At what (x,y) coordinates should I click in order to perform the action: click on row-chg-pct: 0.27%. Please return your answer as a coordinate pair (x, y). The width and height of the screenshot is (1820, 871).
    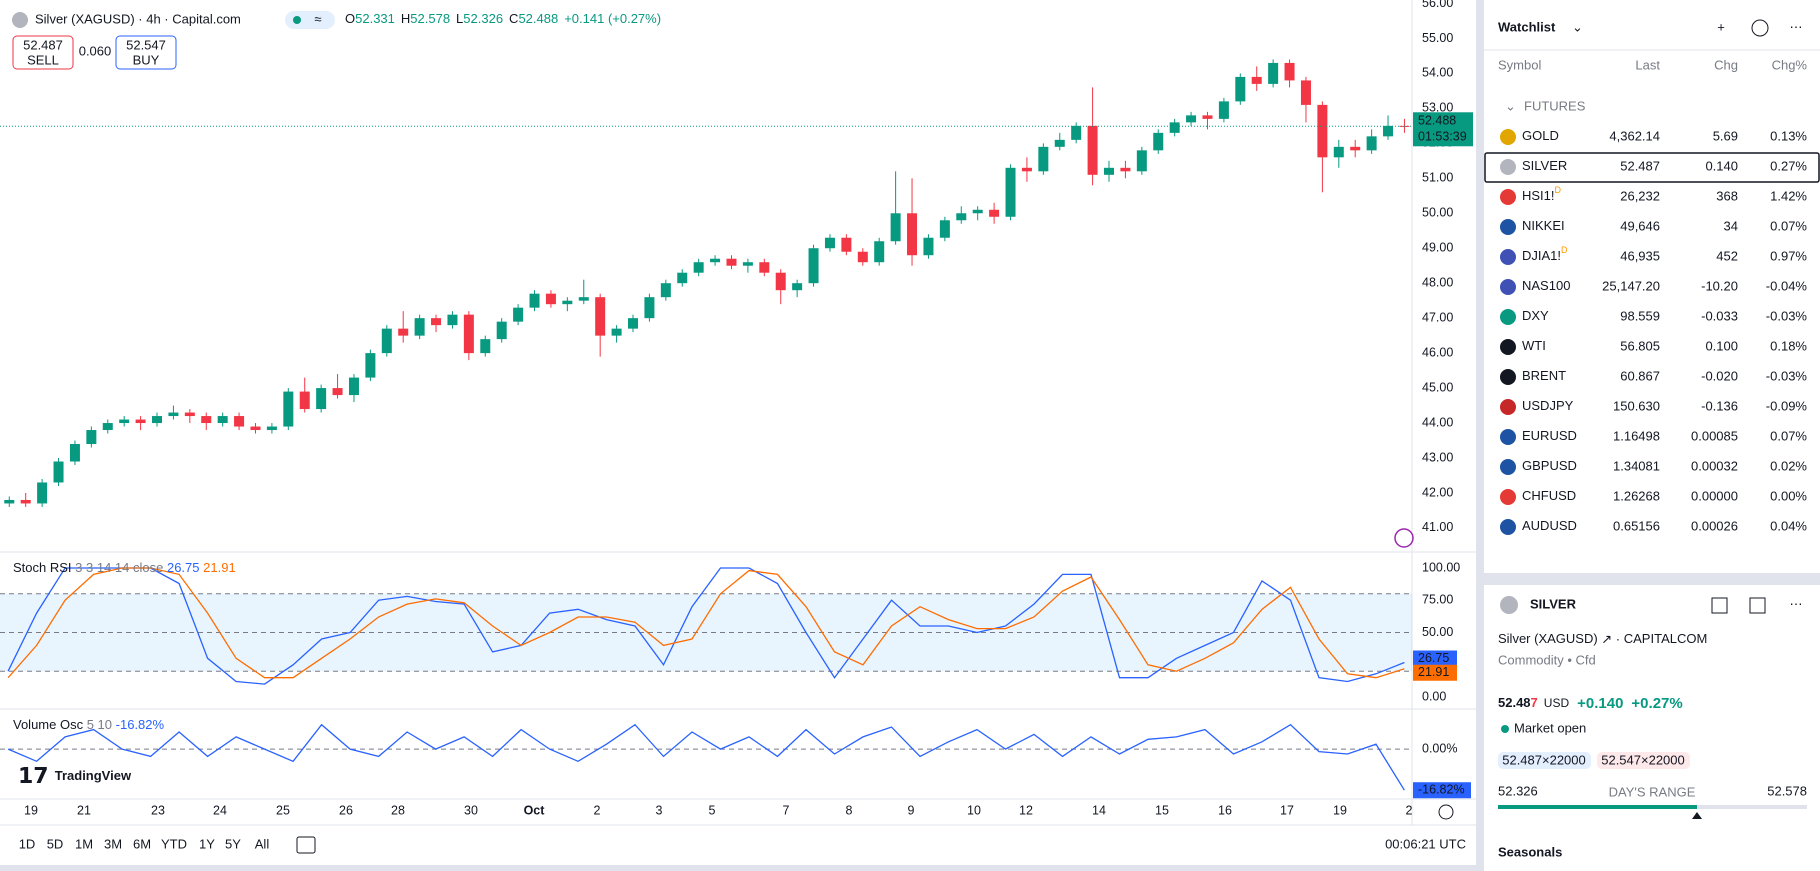
    Looking at the image, I should click on (1788, 165).